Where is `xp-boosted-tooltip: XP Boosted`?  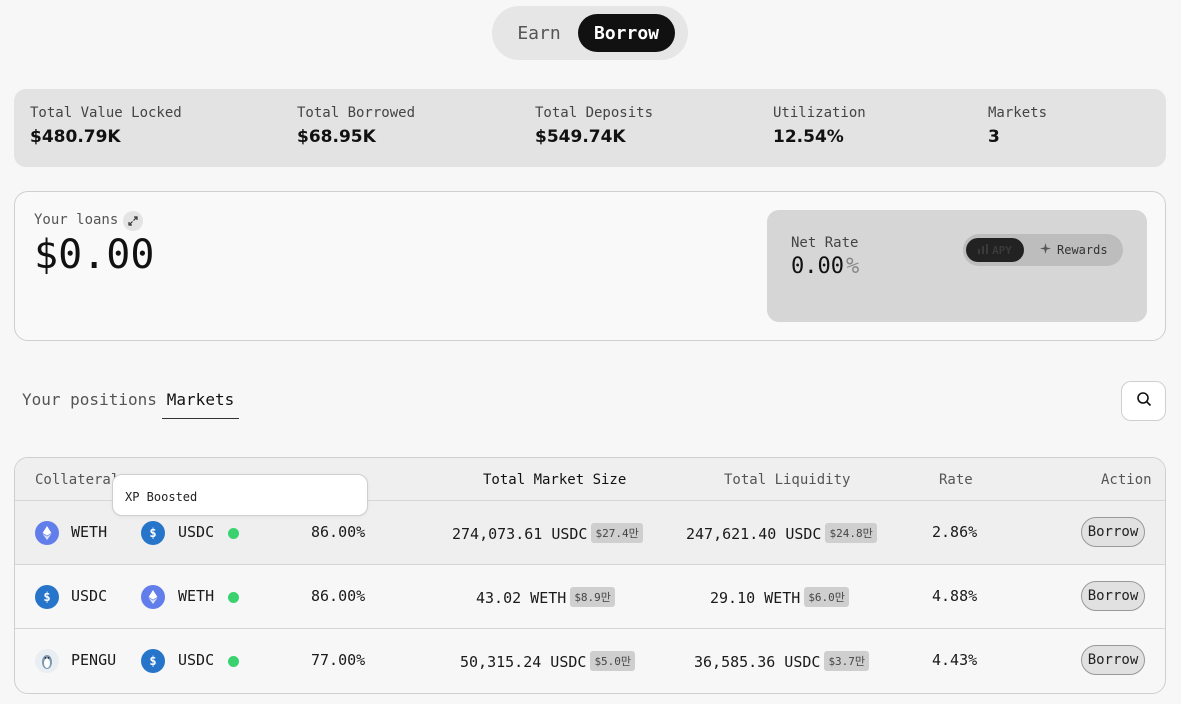
xp-boosted-tooltip: XP Boosted is located at coordinates (240, 495).